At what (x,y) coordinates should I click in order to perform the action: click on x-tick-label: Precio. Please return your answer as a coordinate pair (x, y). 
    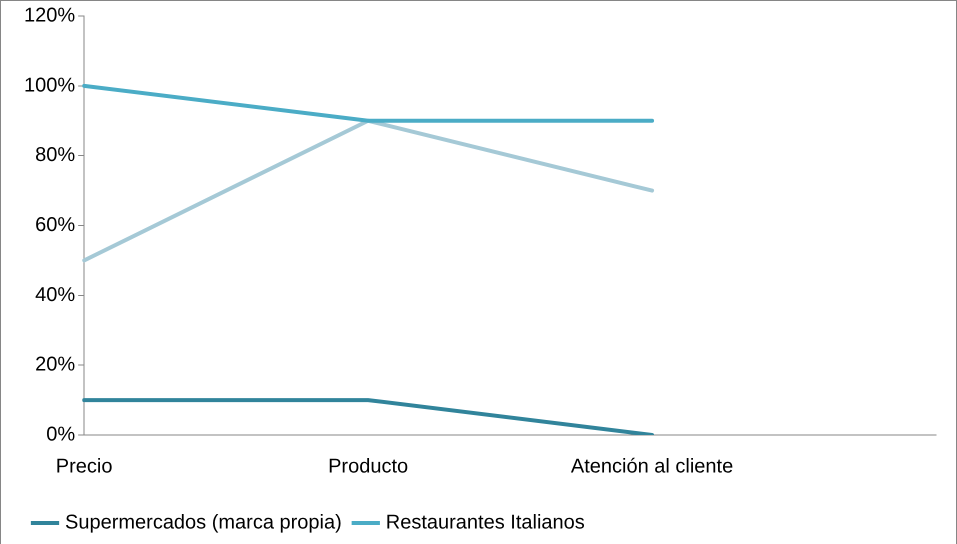
    Looking at the image, I should click on (84, 467).